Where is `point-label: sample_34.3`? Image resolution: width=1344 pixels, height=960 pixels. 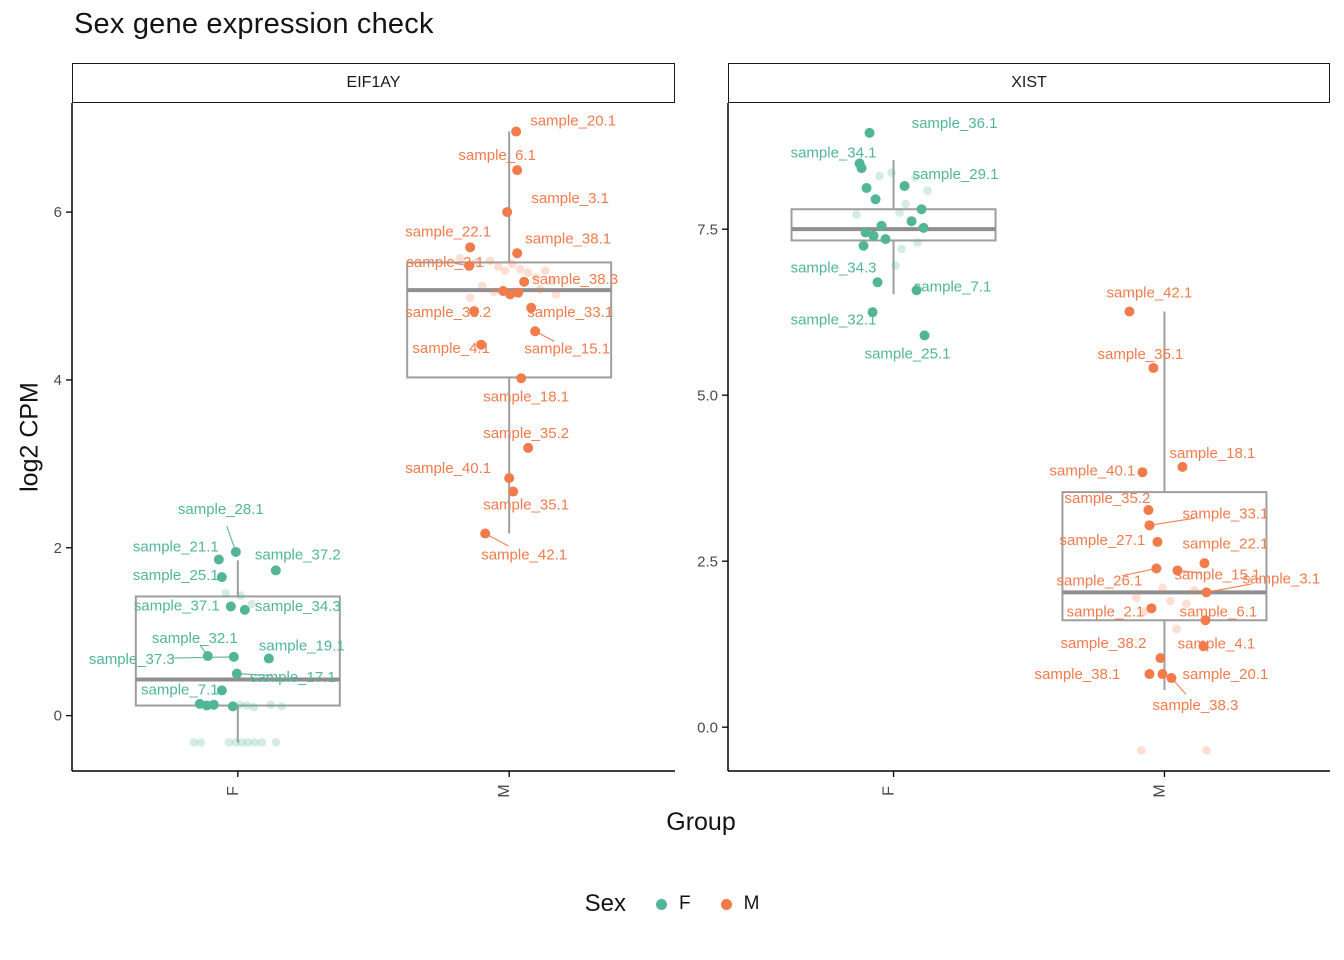
point-label: sample_34.3 is located at coordinates (834, 267).